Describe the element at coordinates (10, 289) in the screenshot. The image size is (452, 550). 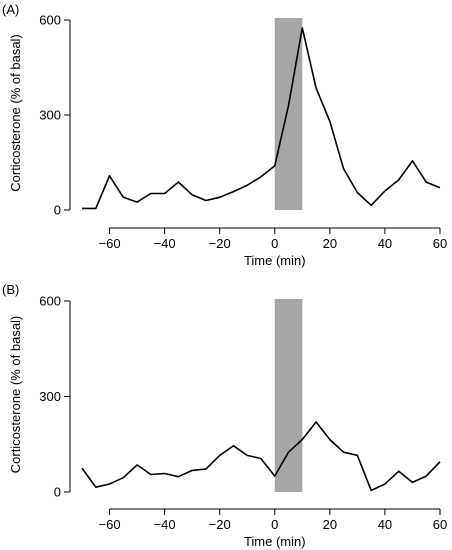
I see `panel-label: (B)` at that location.